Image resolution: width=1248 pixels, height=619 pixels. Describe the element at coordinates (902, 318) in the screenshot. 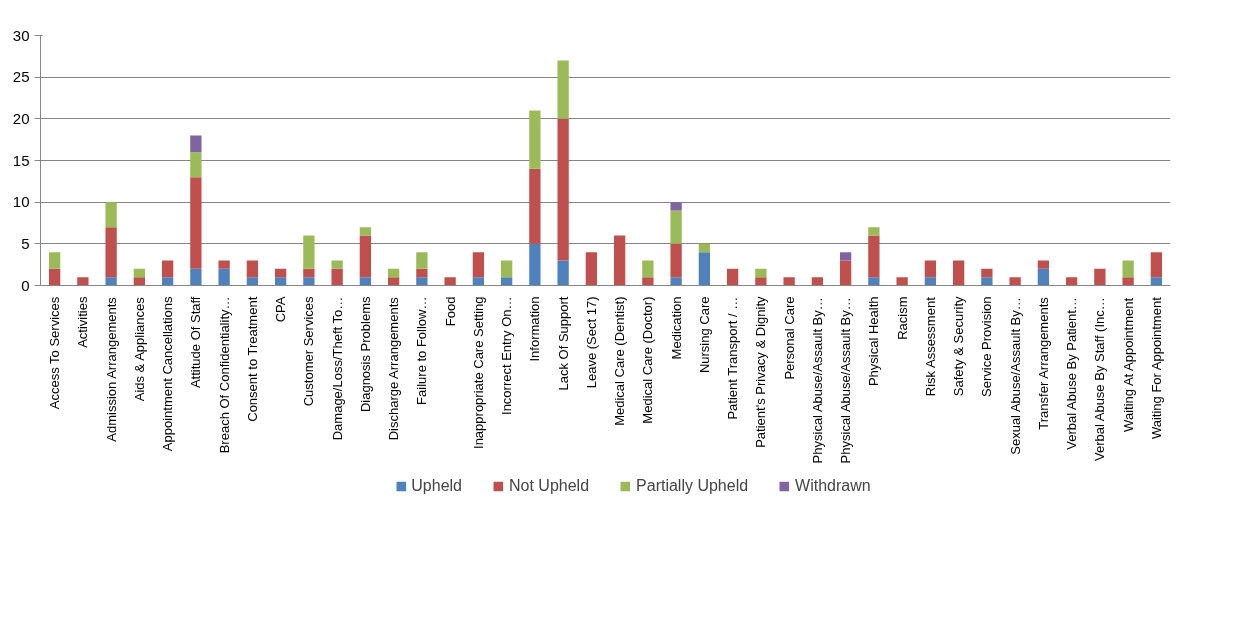

I see `x-tick-label: Racism` at that location.